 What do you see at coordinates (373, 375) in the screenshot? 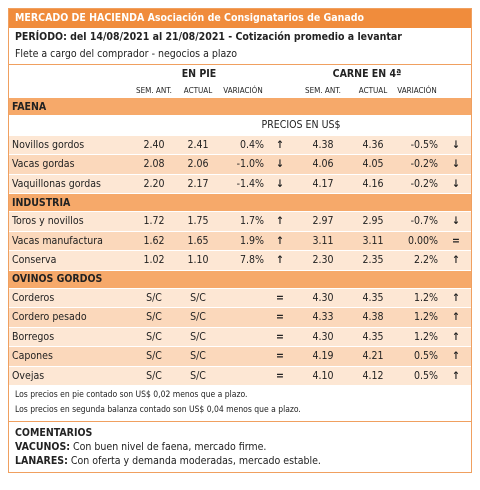
I see `cell: 4.12` at bounding box center [373, 375].